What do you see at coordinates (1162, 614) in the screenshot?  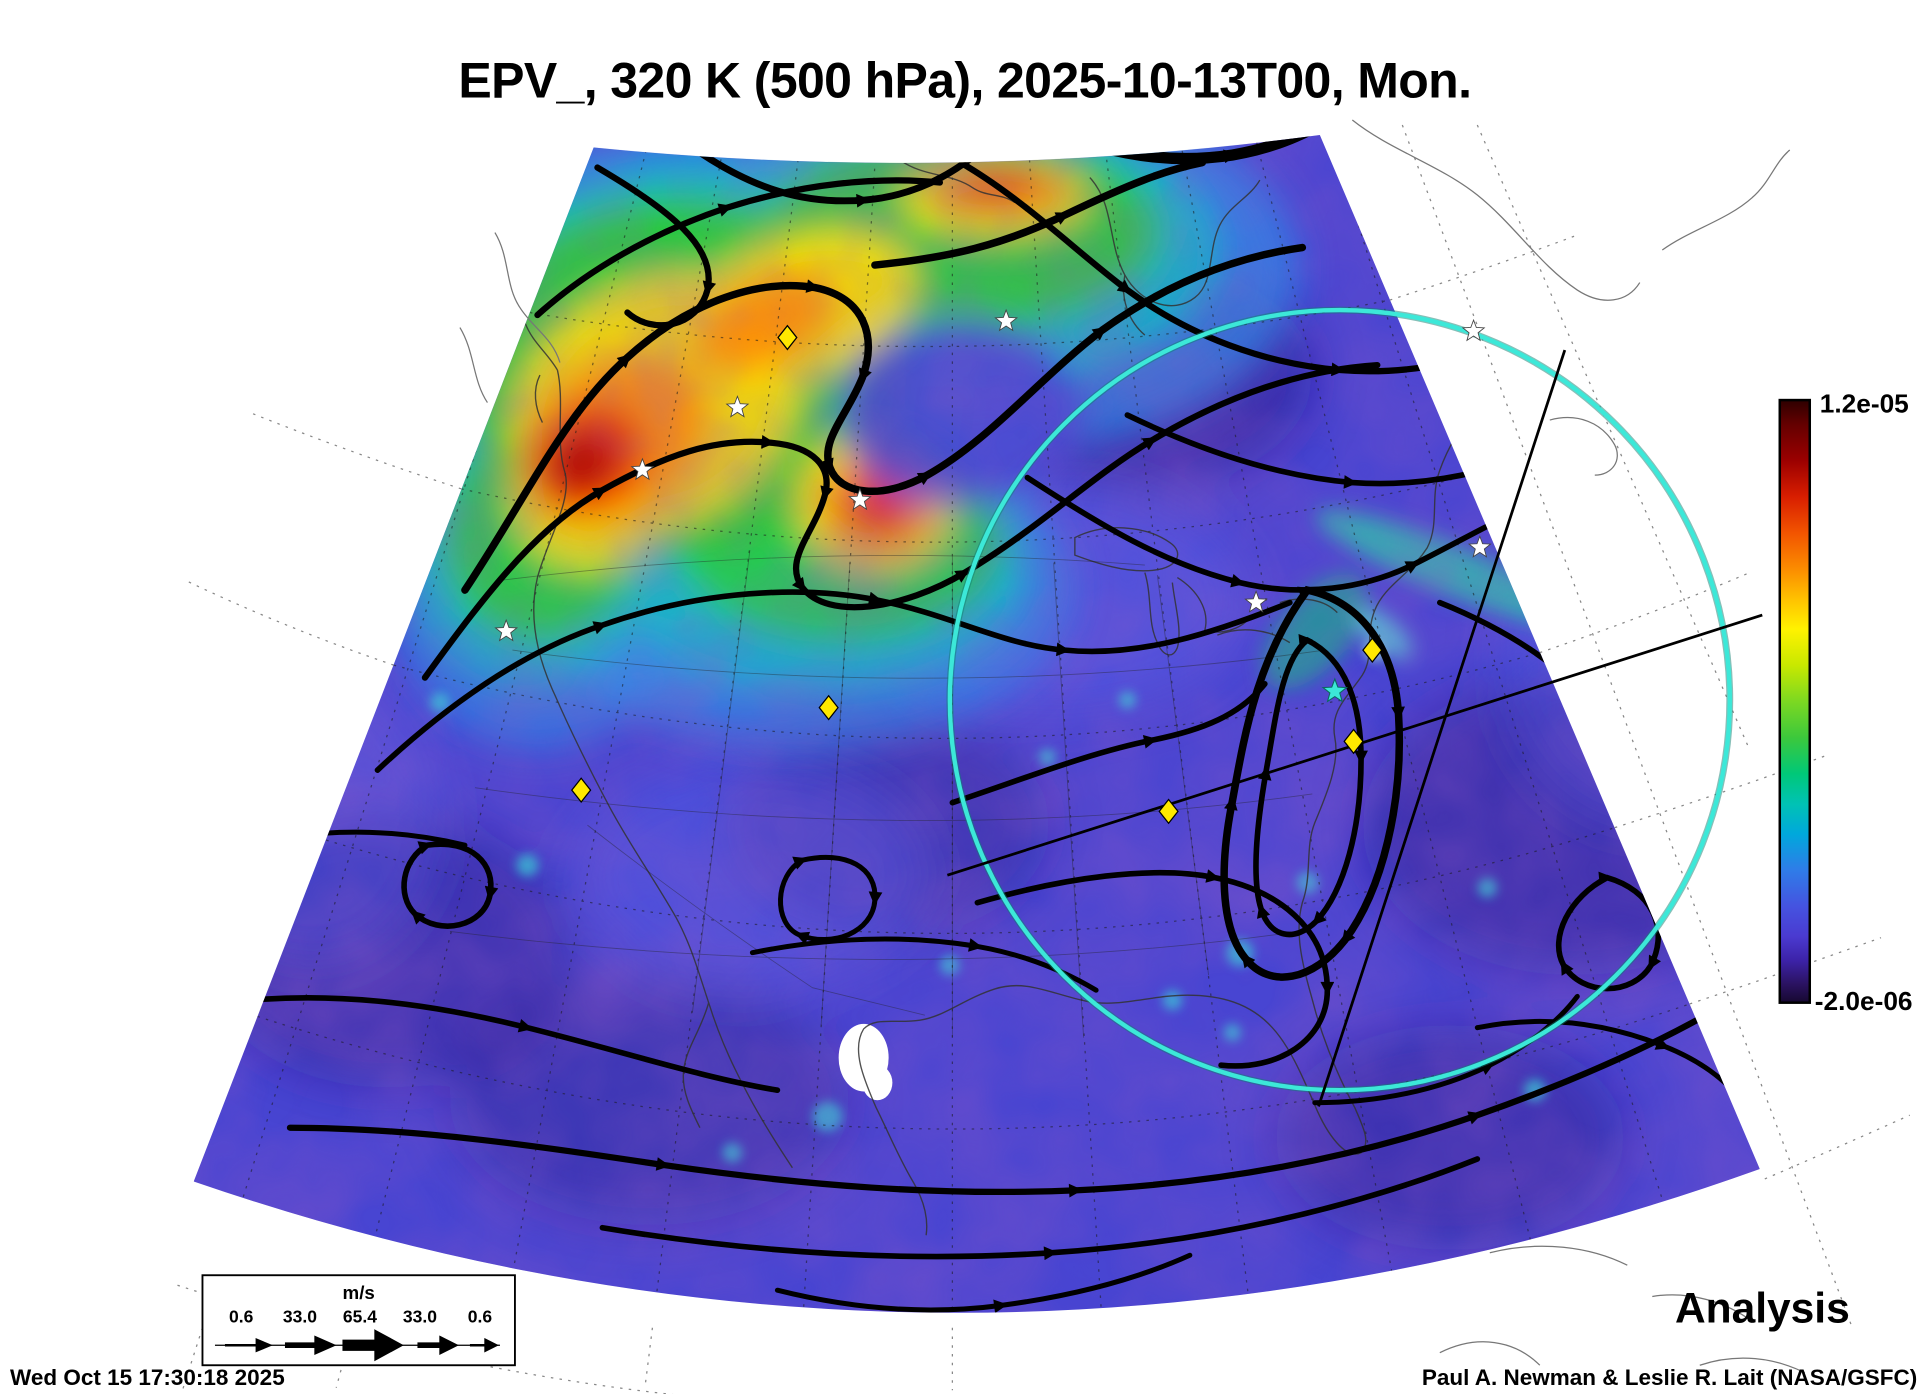 I see `lake-michigan` at bounding box center [1162, 614].